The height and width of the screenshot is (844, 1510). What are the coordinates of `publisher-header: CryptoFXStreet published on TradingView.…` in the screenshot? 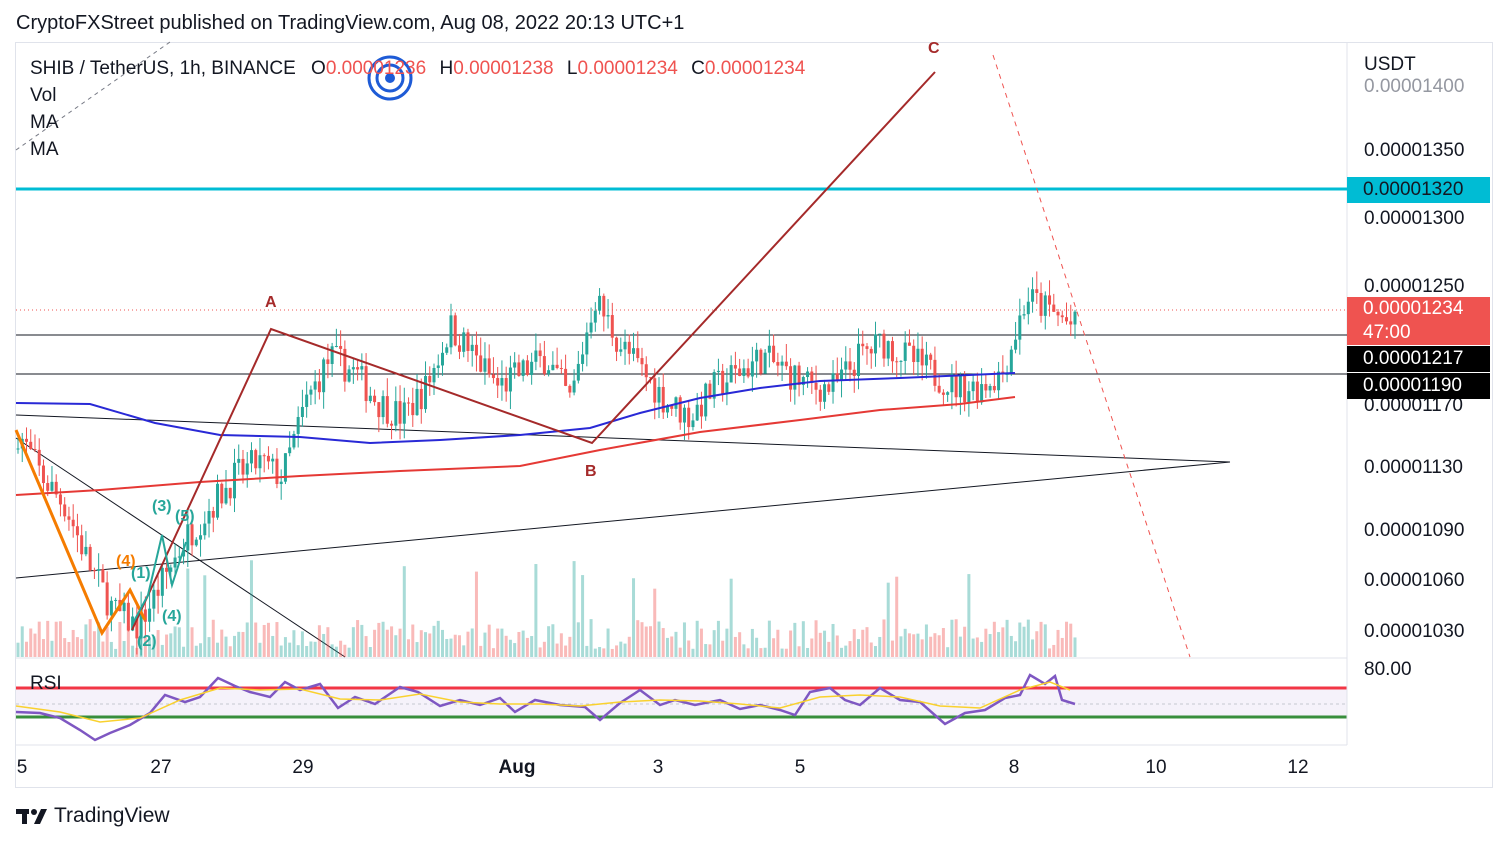 It's located at (350, 23).